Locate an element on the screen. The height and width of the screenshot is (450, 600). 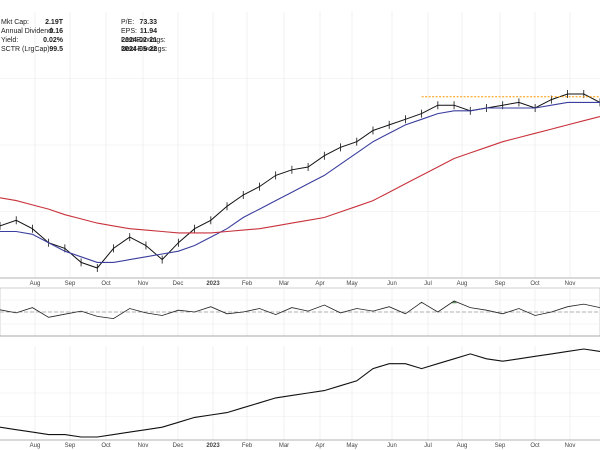
stat-value-sctr: 99.5 is located at coordinates (56, 49).